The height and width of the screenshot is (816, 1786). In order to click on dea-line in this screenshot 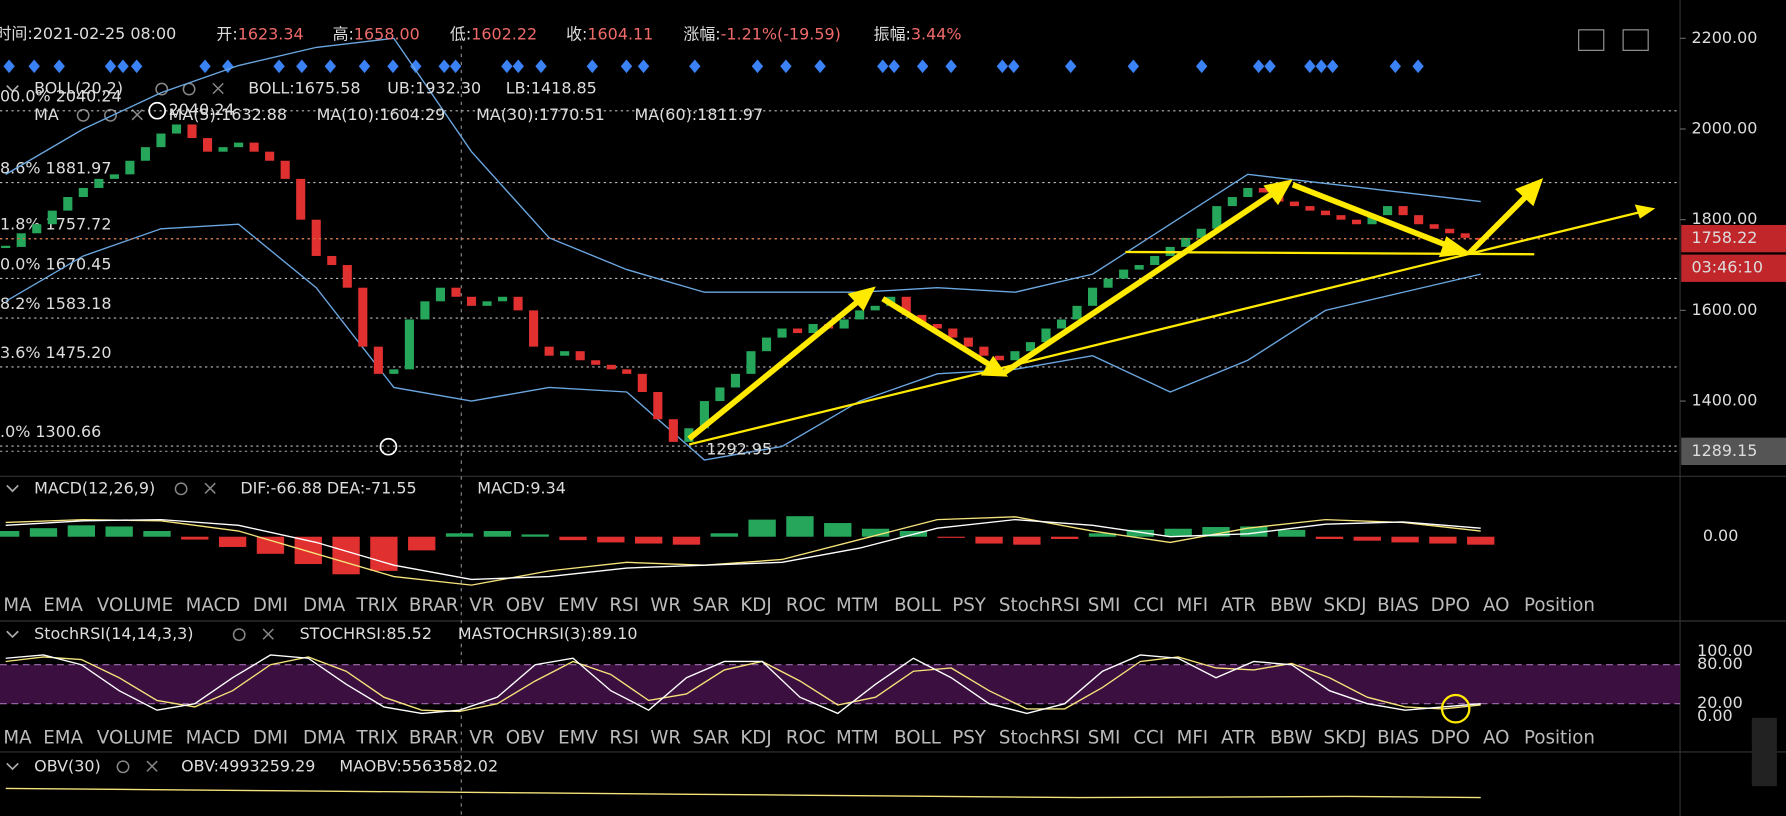, I will do `click(743, 549)`.